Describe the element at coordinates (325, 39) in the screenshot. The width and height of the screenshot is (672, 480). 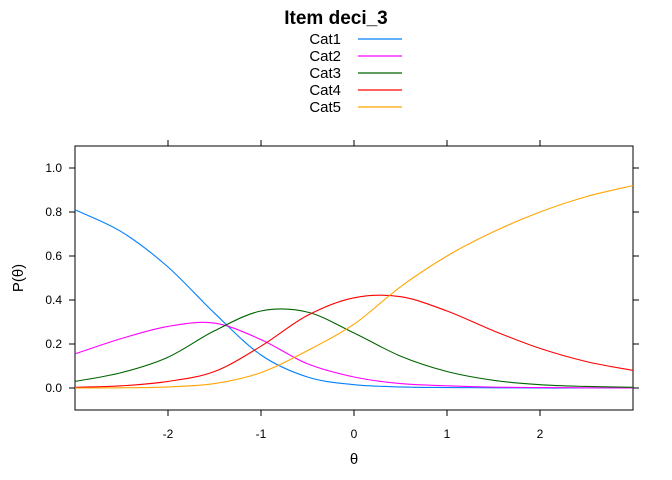
I see `legend-label-cat1: Cat1` at that location.